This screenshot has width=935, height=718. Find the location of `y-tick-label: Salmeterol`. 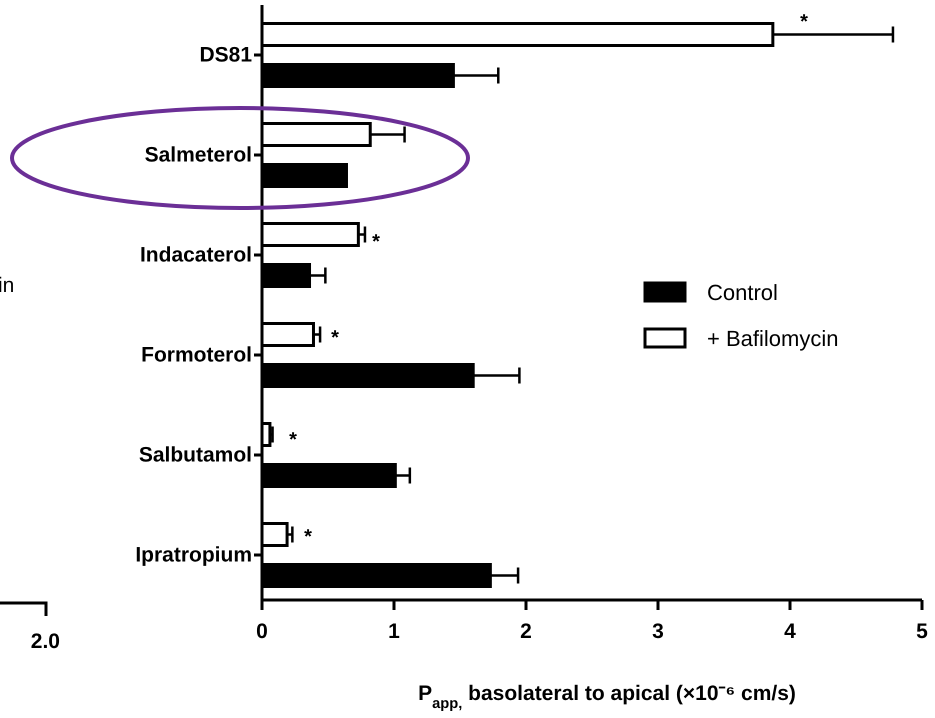

y-tick-label: Salmeterol is located at coordinates (198, 155).